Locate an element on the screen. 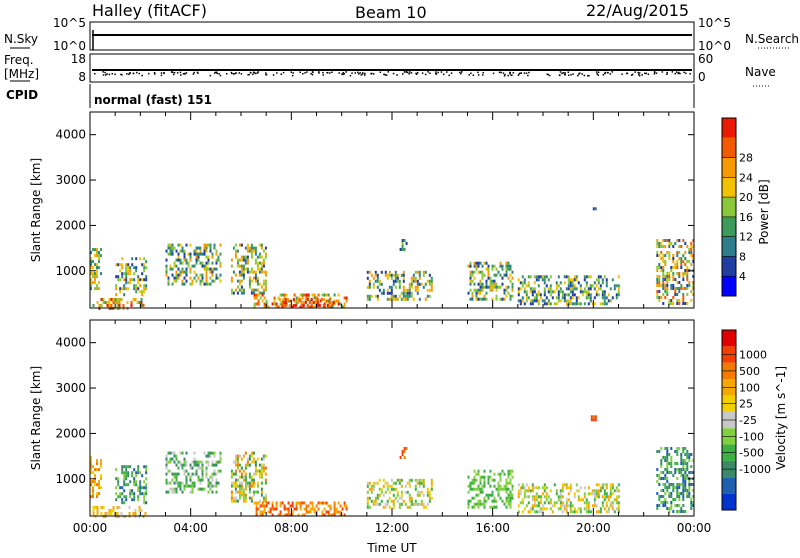 The width and height of the screenshot is (800, 558). power-colorbar-tick-label: 16 is located at coordinates (746, 217).